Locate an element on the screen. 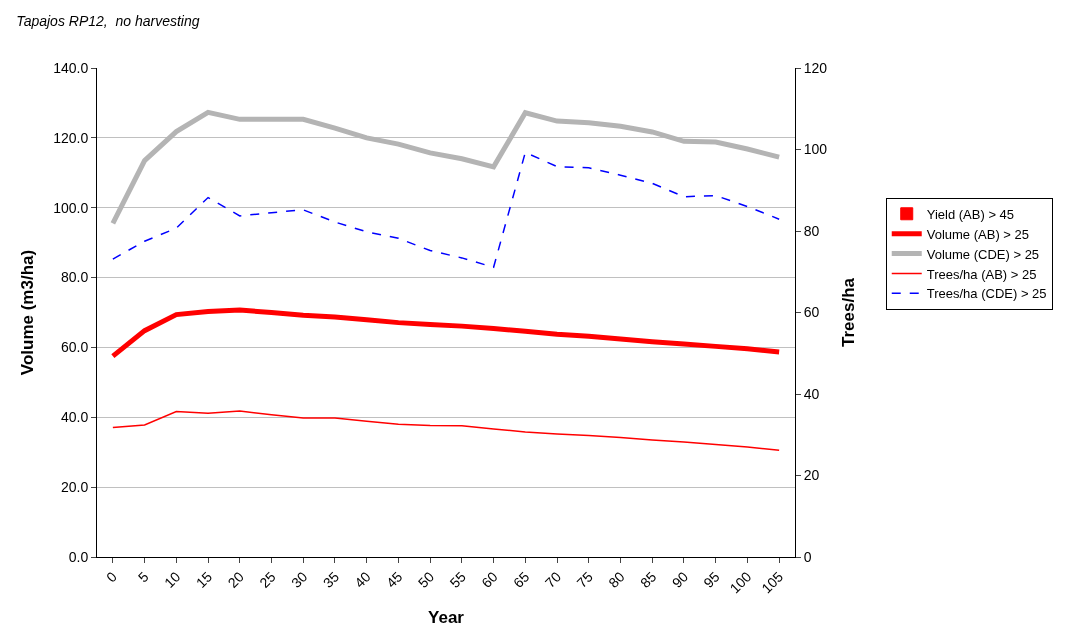 This screenshot has height=638, width=1091. x-tick-label: 40 is located at coordinates (362, 579).